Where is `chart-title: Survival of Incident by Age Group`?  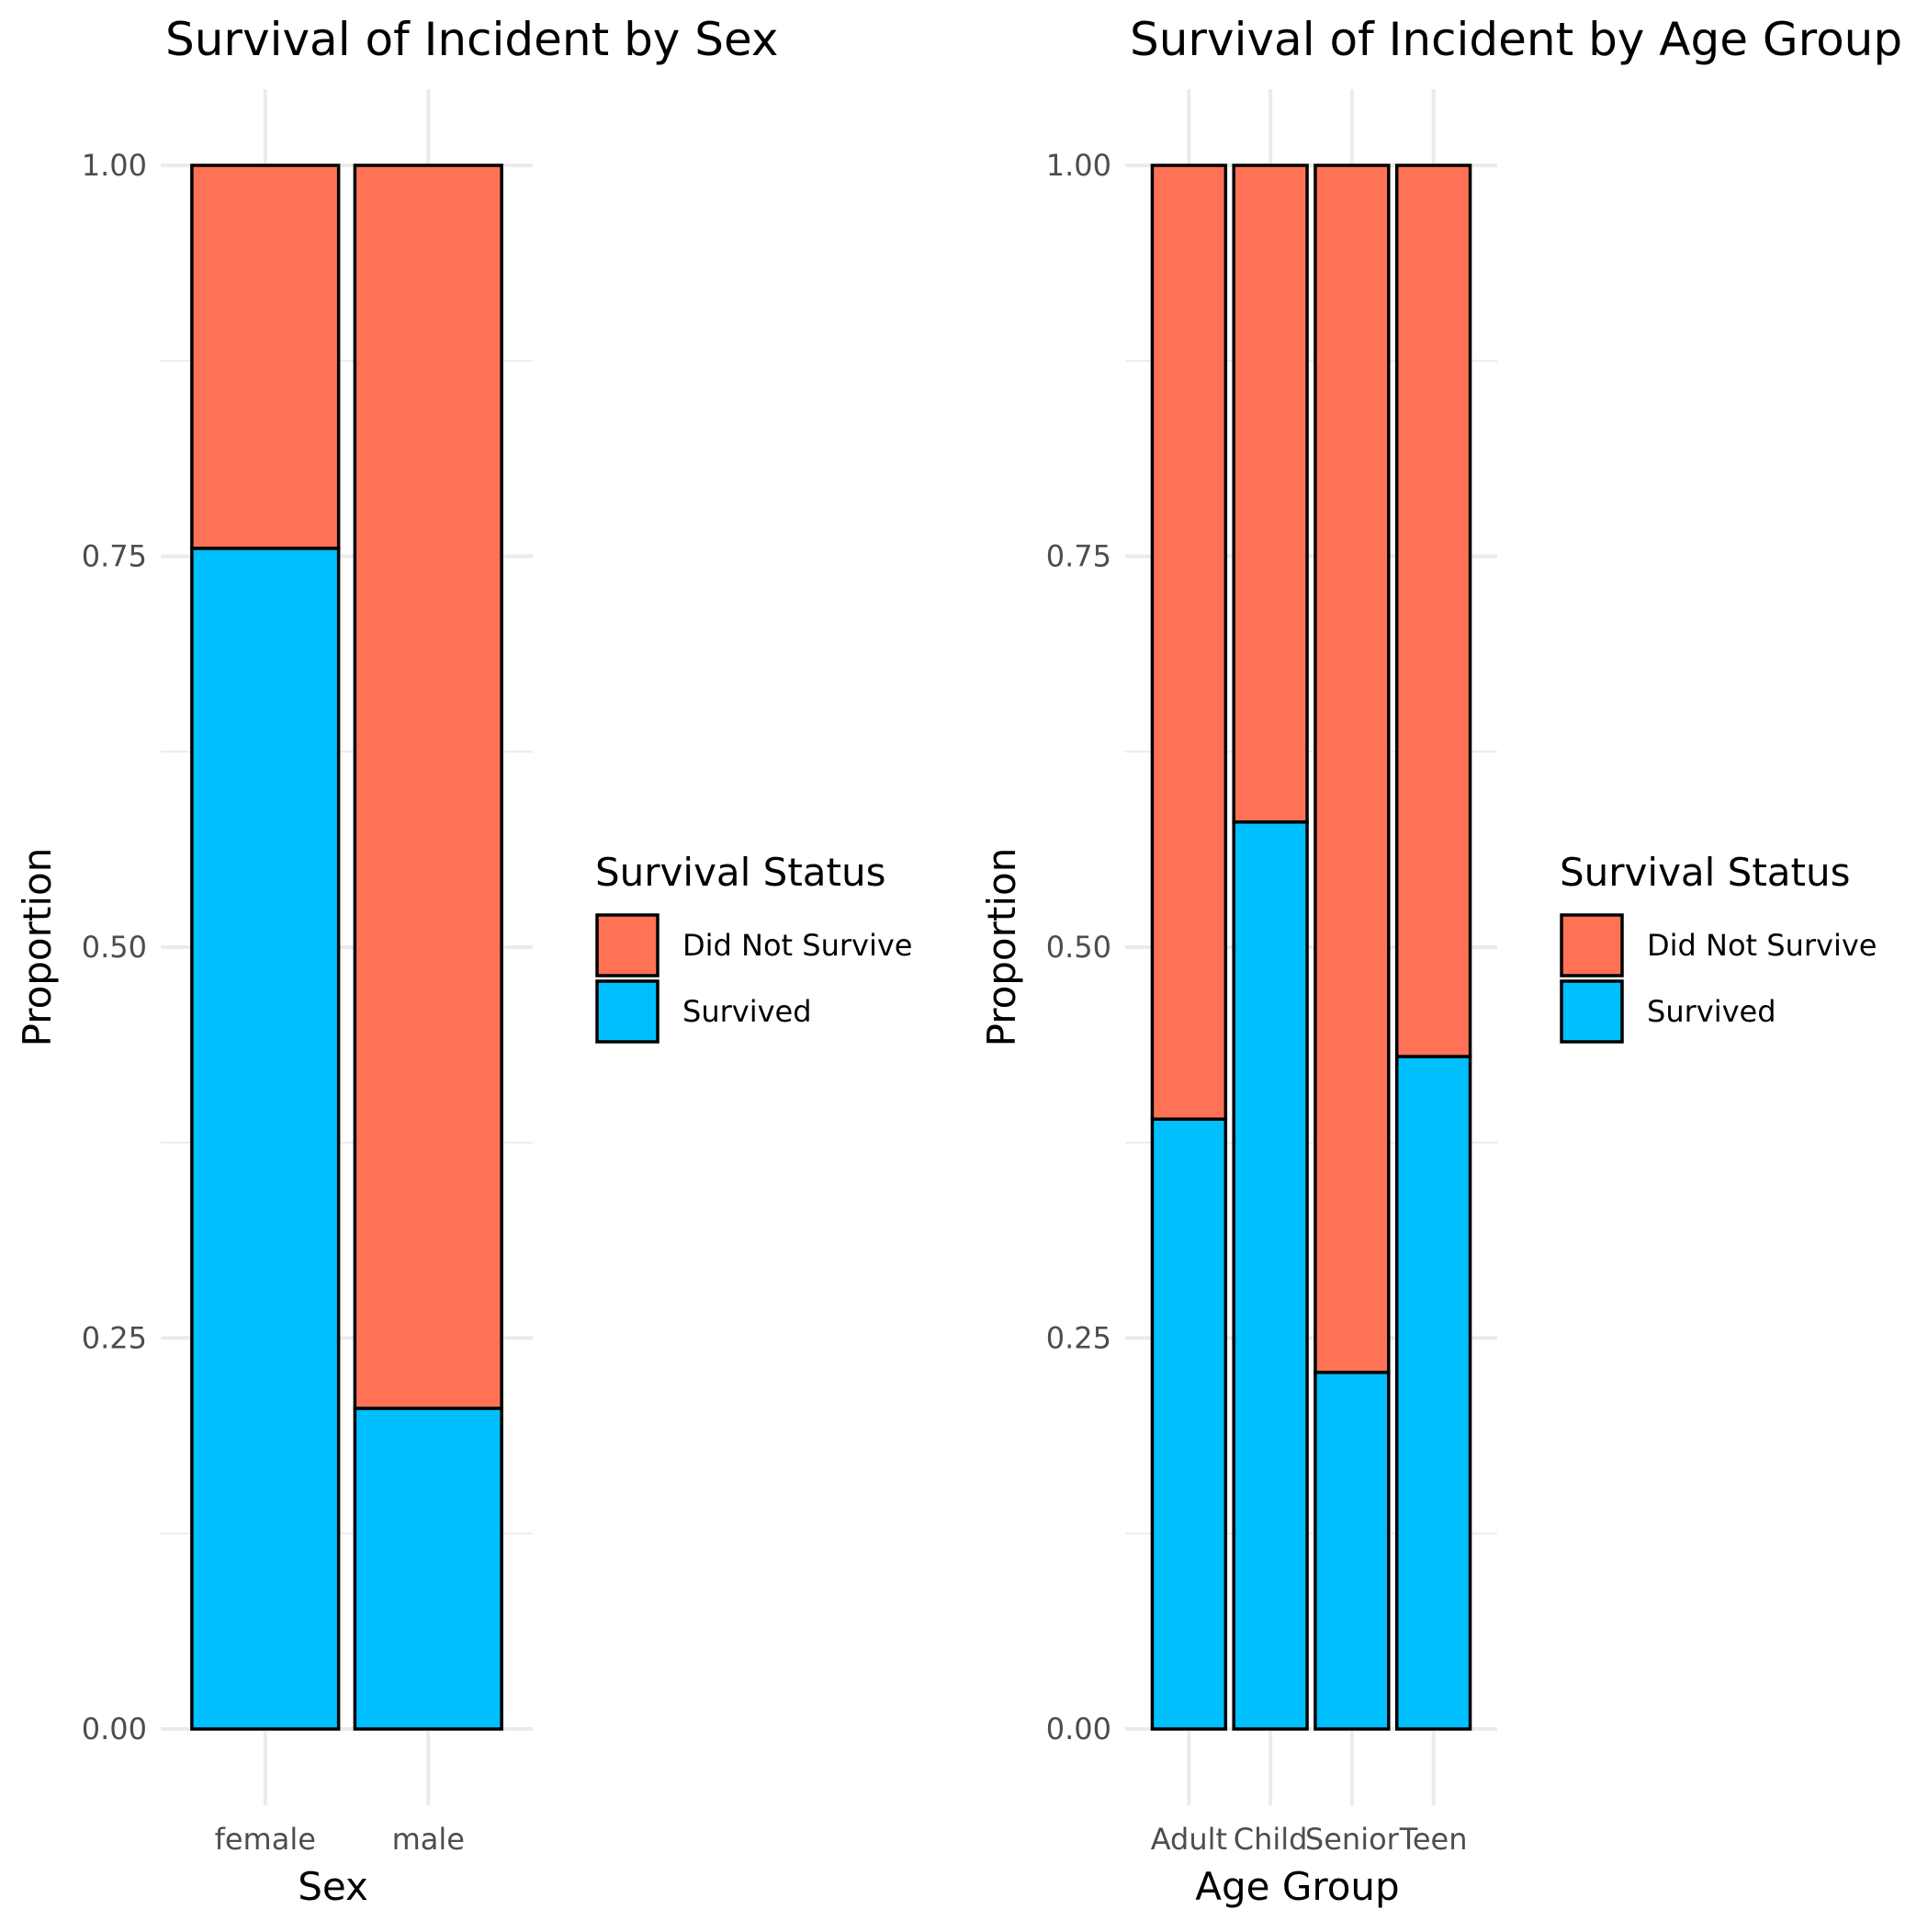
chart-title: Survival of Incident by Age Group is located at coordinates (1516, 39).